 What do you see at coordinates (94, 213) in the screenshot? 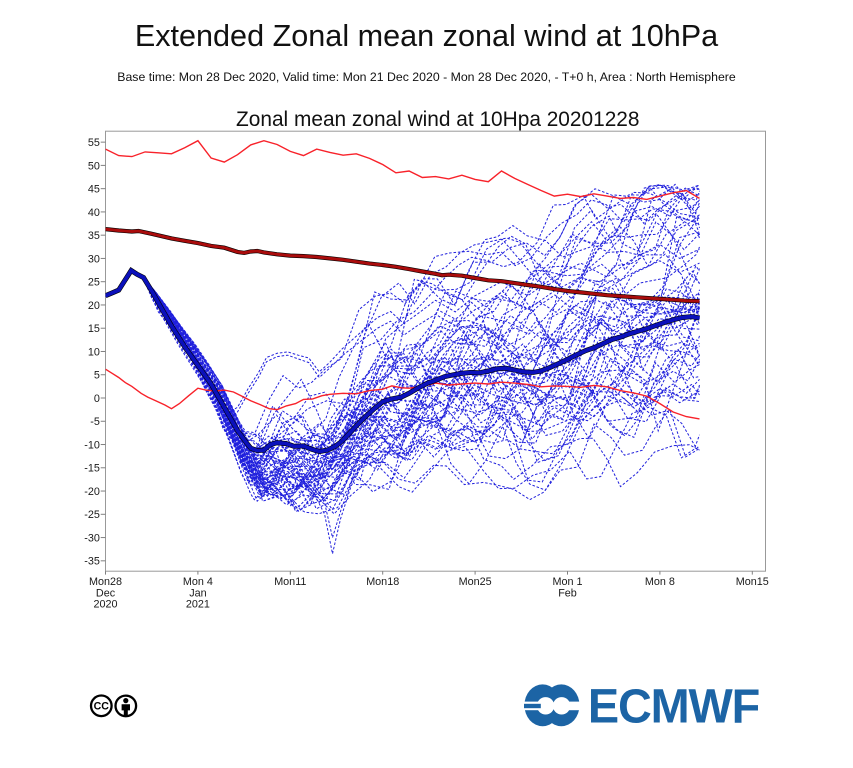
I see `svg-text: 40` at bounding box center [94, 213].